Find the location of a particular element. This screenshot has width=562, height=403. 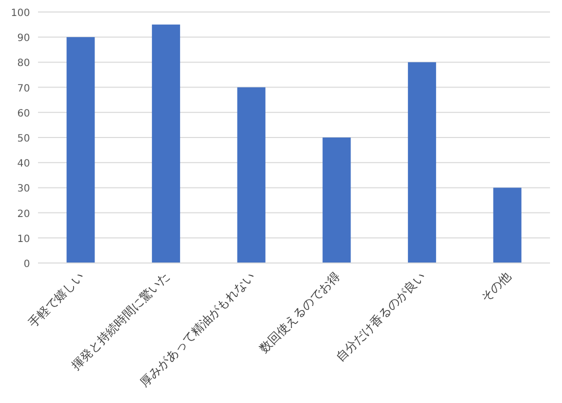

x-tick-label: 手軽で嬉しい is located at coordinates (56, 299).